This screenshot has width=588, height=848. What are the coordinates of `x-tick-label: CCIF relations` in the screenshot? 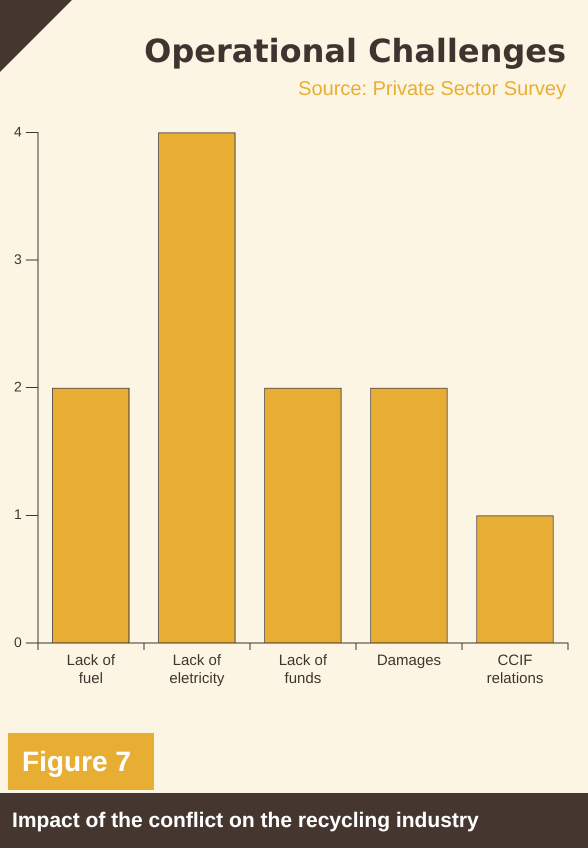 It's located at (515, 670).